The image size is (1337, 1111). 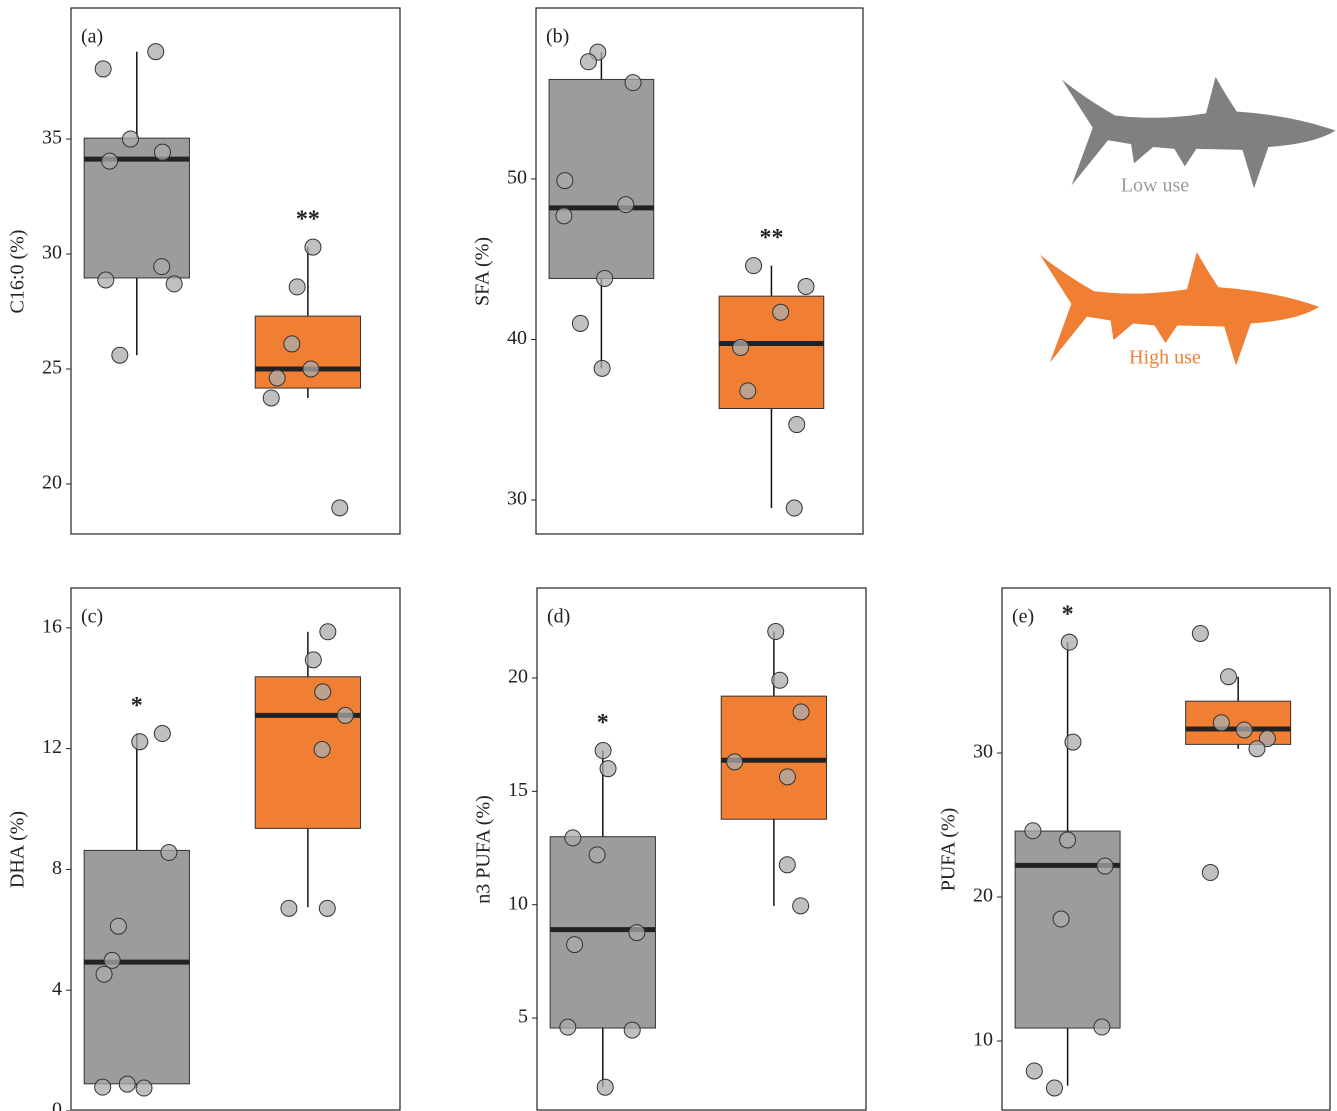 What do you see at coordinates (1155, 186) in the screenshot?
I see `legend-low-use: Low use` at bounding box center [1155, 186].